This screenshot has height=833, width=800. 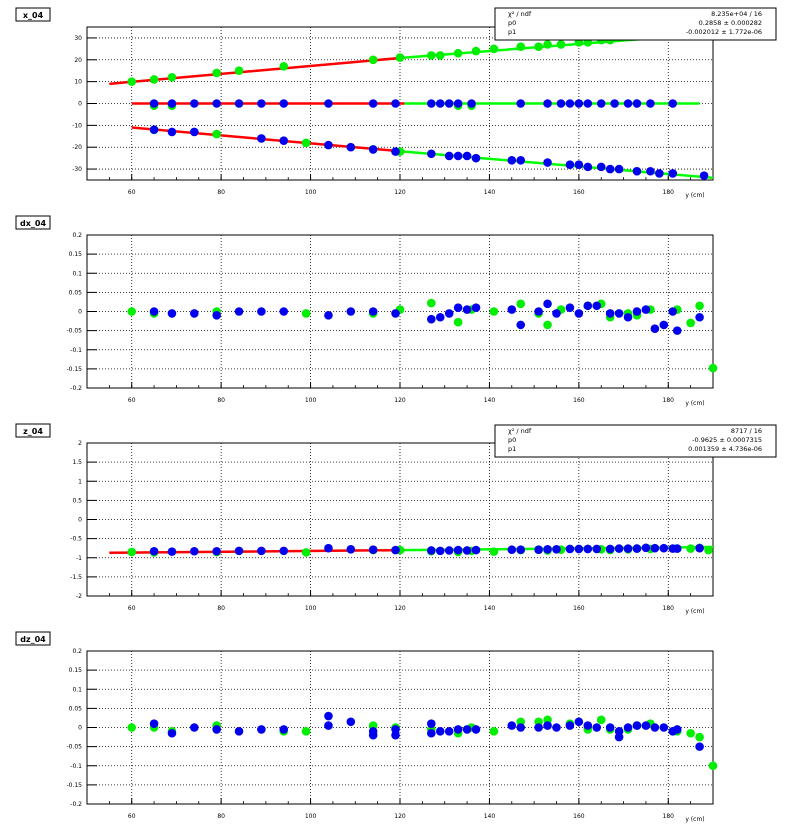 I want to click on plot-title: x_04, so click(x=33, y=15).